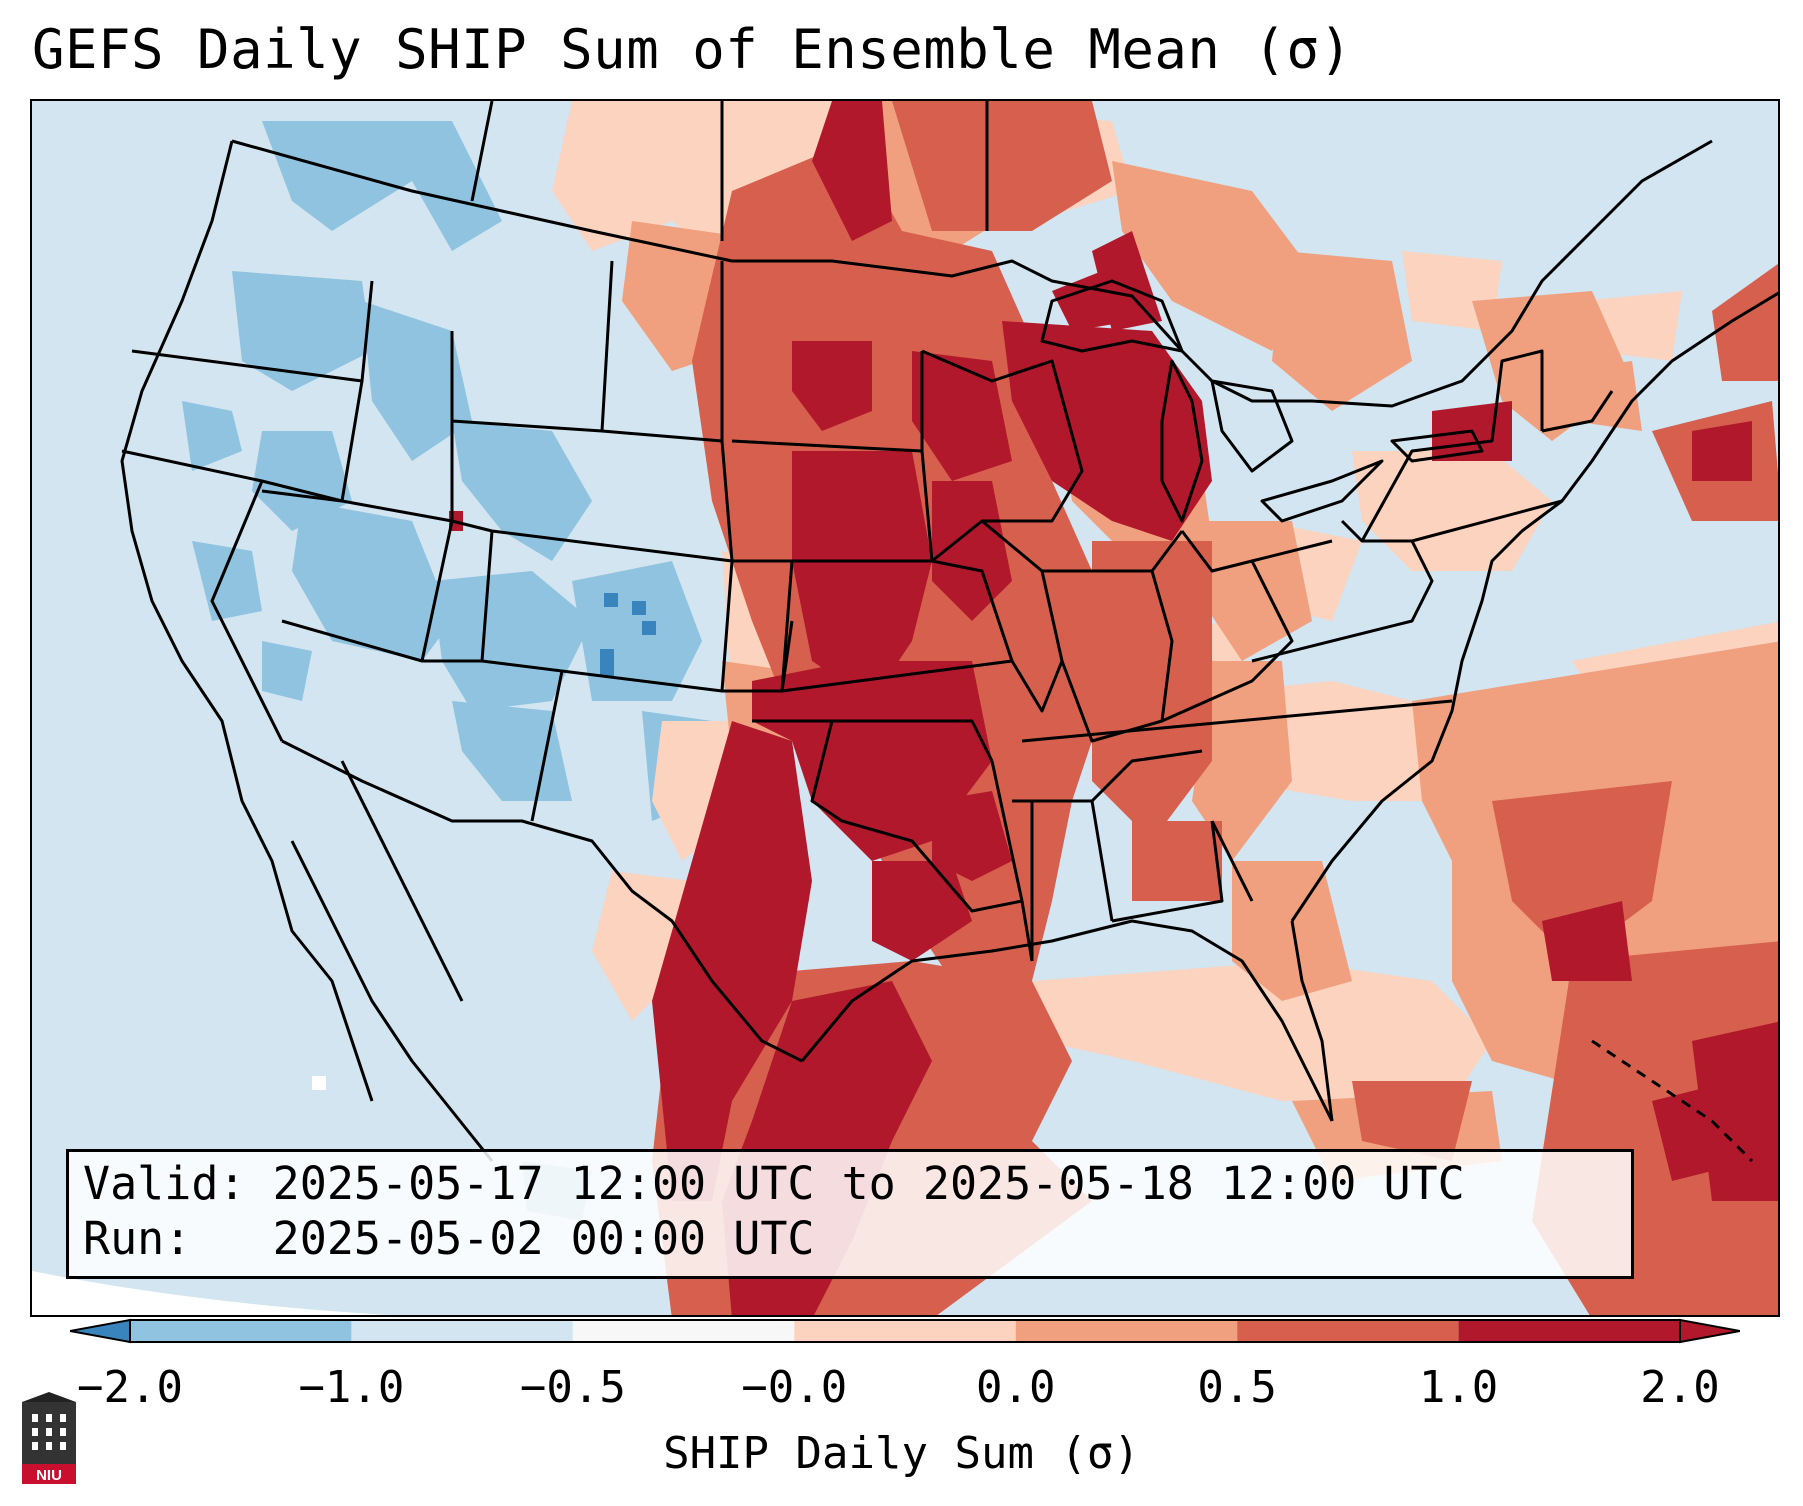  I want to click on lake-erie, so click(1322, 491).